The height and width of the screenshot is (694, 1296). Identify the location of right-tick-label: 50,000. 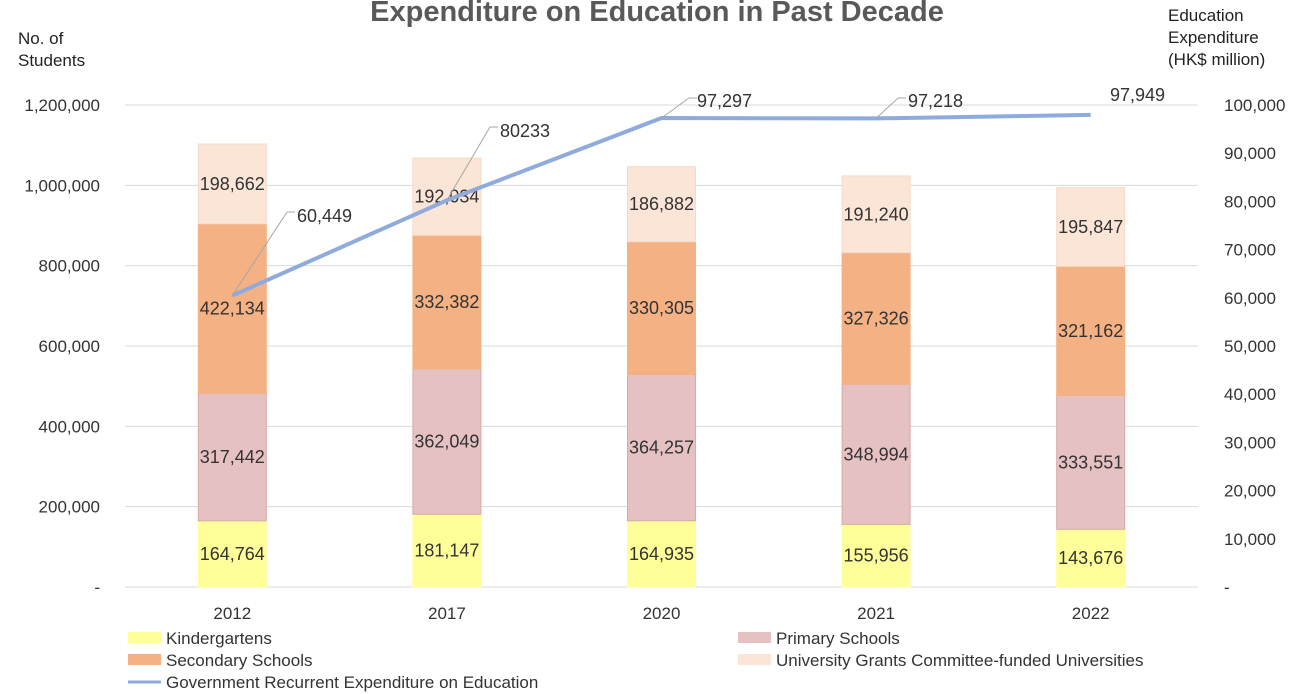
(1250, 346).